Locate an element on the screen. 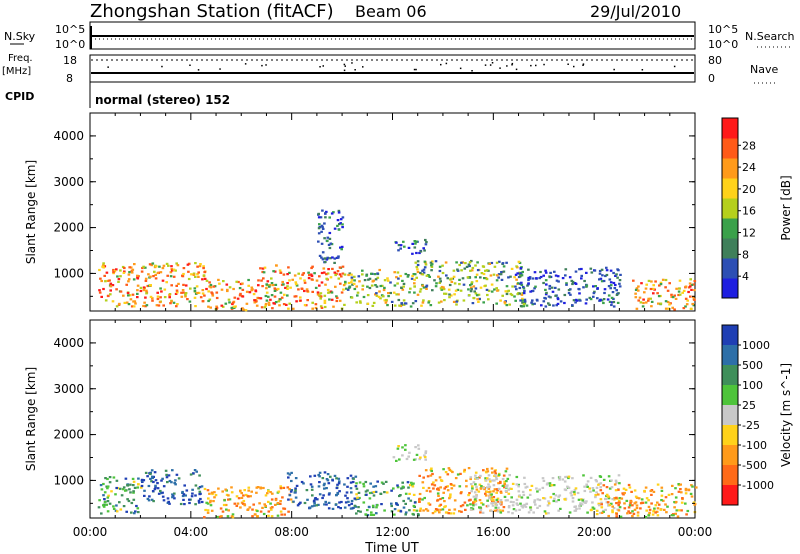 The width and height of the screenshot is (800, 554). x-tick-label: 00:00 is located at coordinates (90, 532).